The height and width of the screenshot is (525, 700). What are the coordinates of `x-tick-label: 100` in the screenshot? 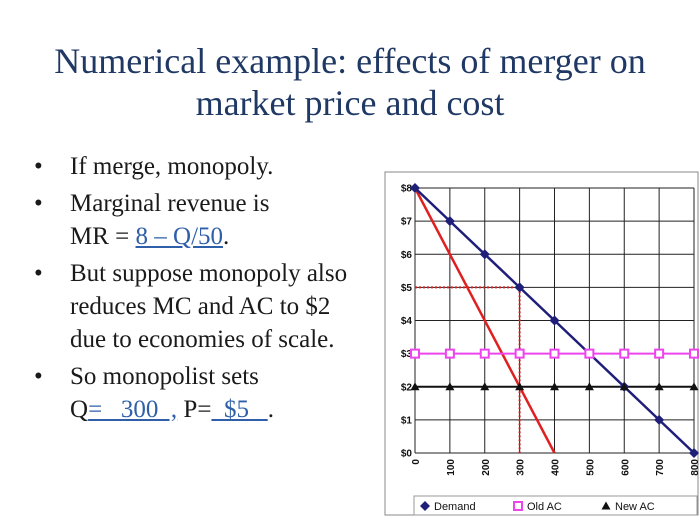 It's located at (451, 467).